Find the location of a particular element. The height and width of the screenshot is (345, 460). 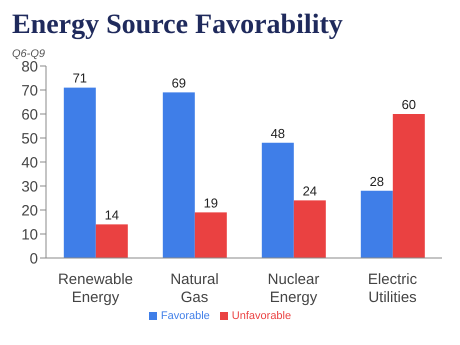

y-tick-label: 70 is located at coordinates (29, 91).